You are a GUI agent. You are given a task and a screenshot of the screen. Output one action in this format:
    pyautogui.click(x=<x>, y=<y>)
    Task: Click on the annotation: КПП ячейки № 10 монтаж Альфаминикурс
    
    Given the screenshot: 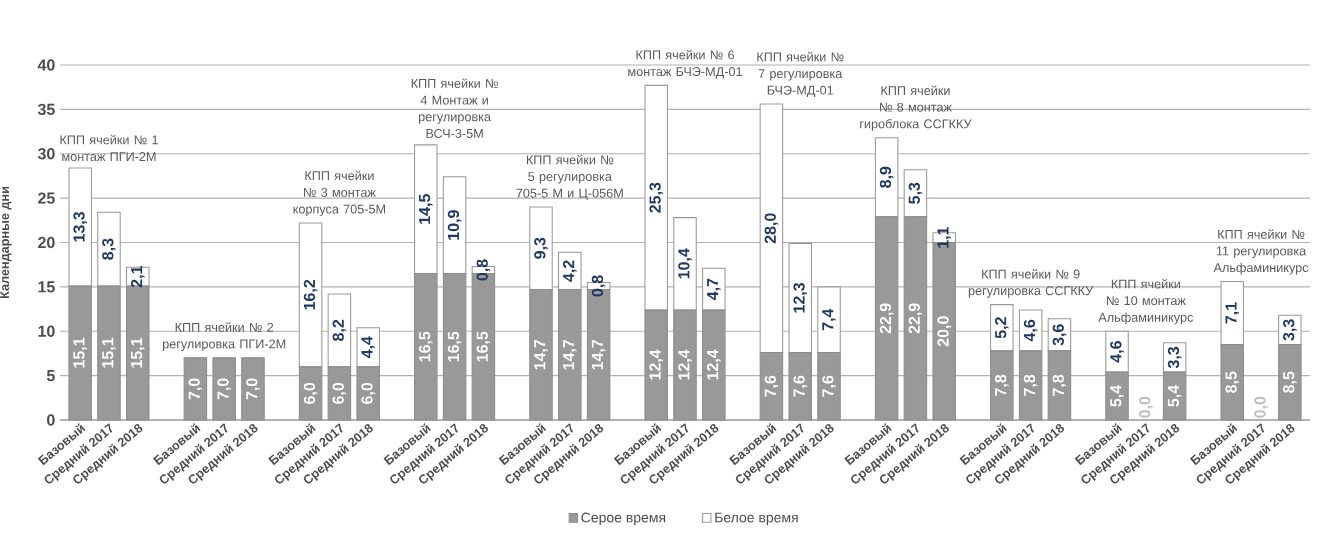 What is the action you would take?
    pyautogui.click(x=1146, y=301)
    